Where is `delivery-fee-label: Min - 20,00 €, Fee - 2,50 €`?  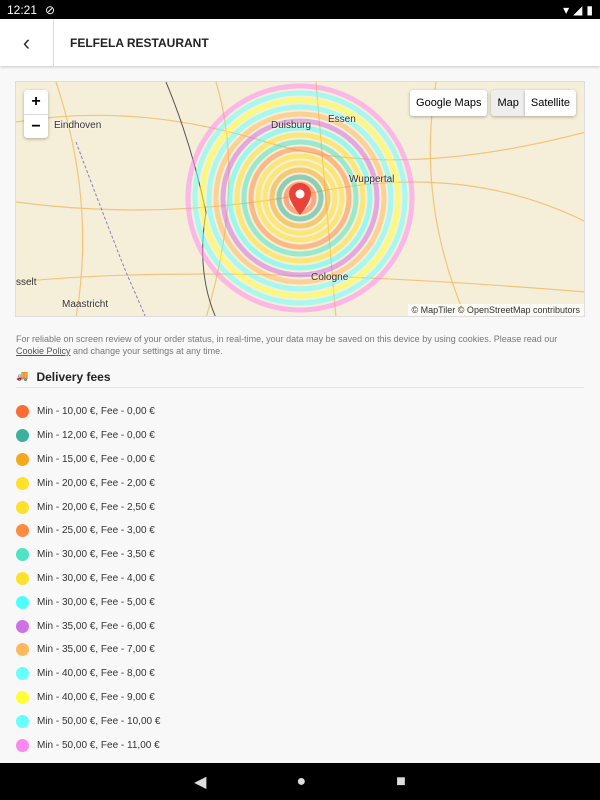 delivery-fee-label: Min - 20,00 €, Fee - 2,50 € is located at coordinates (96, 507).